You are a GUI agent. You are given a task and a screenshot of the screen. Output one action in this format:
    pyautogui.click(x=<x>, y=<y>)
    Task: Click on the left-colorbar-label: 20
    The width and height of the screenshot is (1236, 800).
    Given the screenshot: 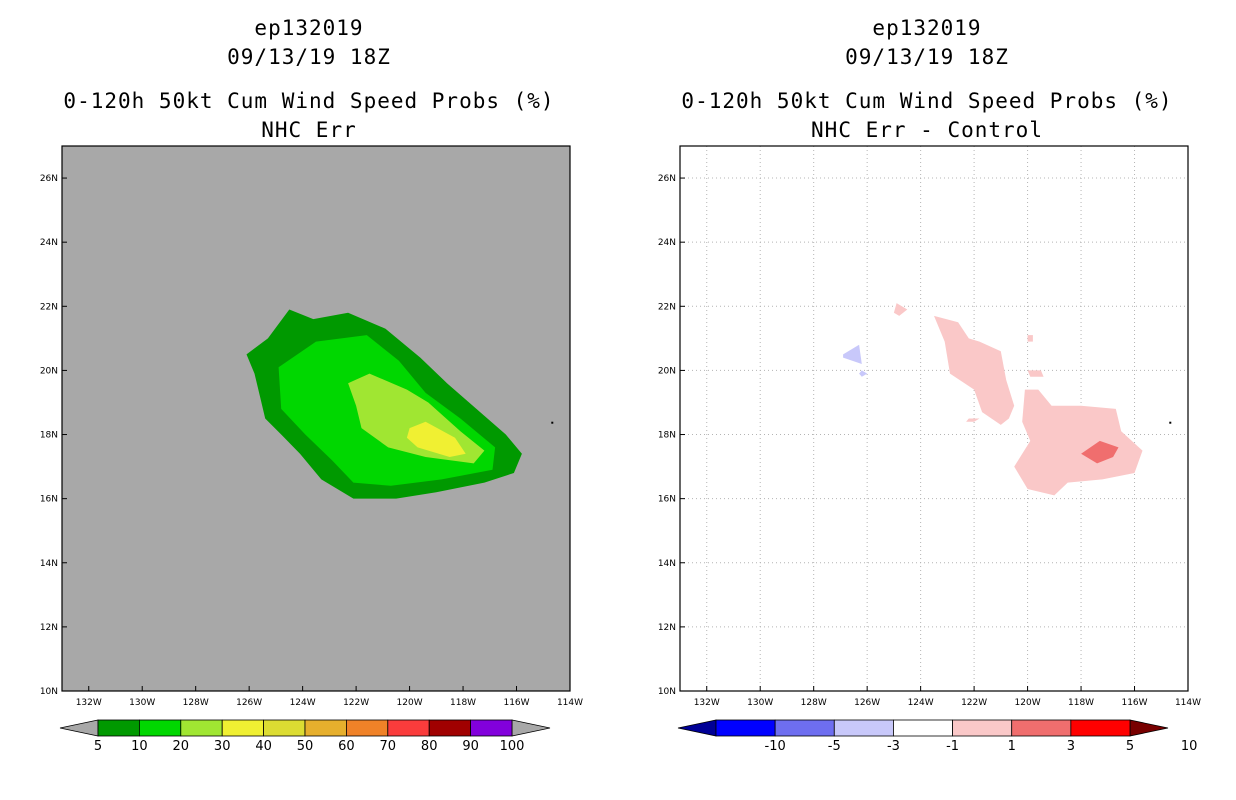 What is the action you would take?
    pyautogui.click(x=181, y=746)
    